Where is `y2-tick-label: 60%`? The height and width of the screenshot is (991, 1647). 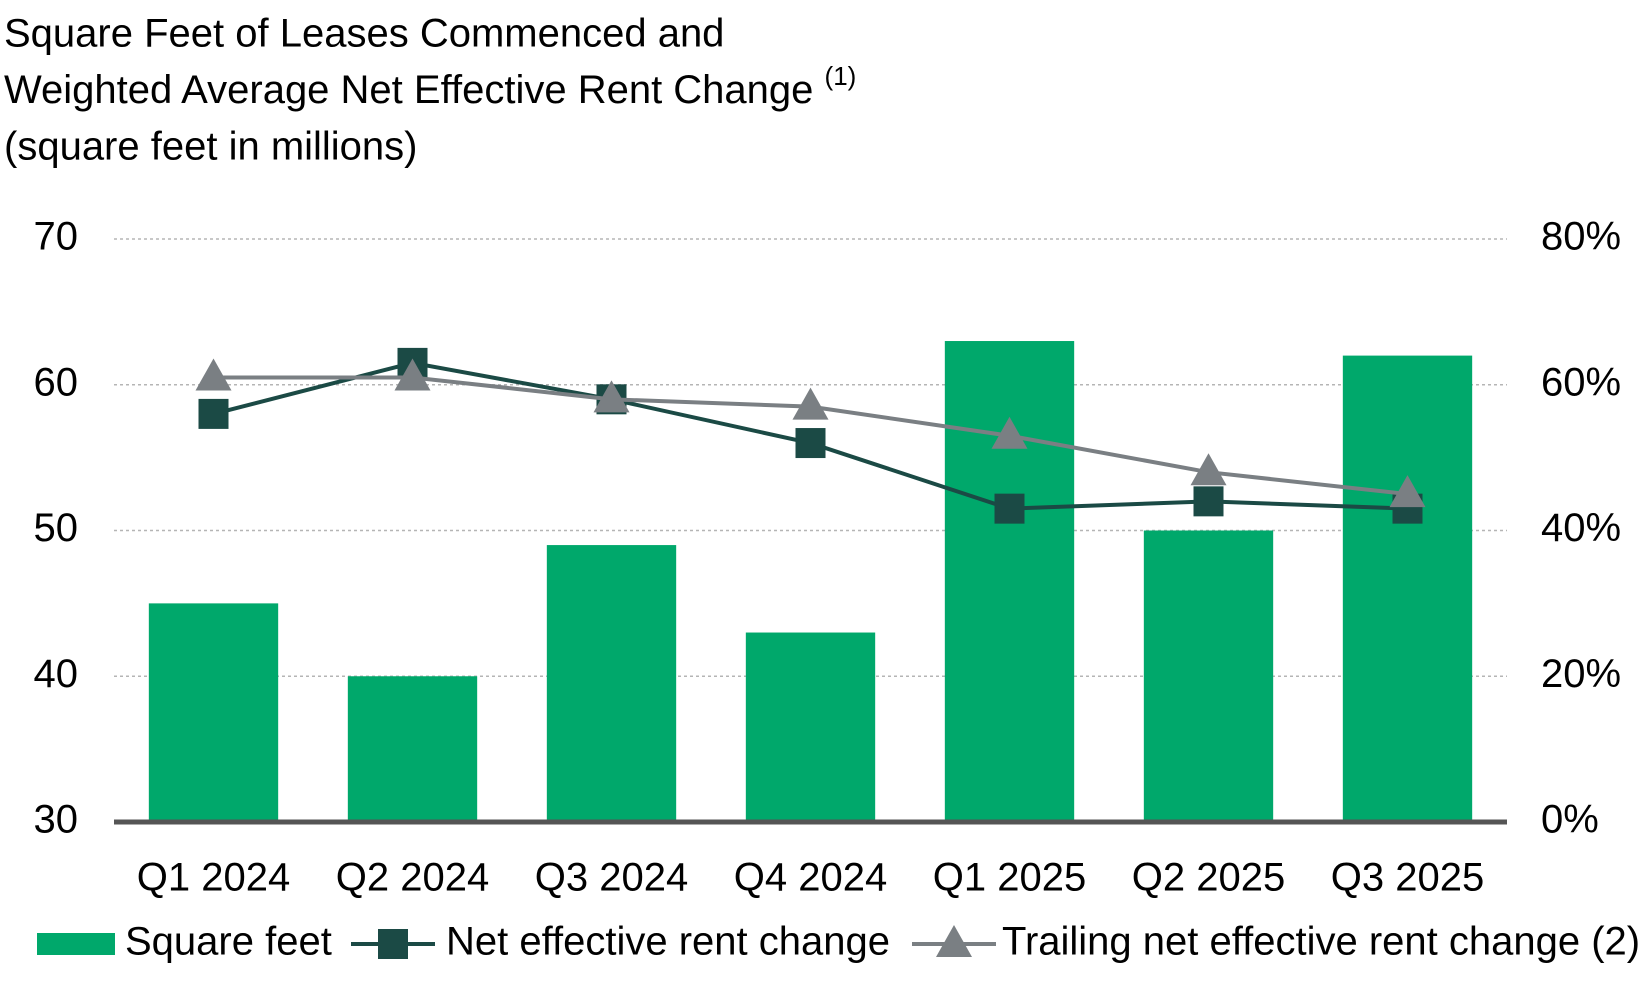
y2-tick-label: 60% is located at coordinates (1581, 382).